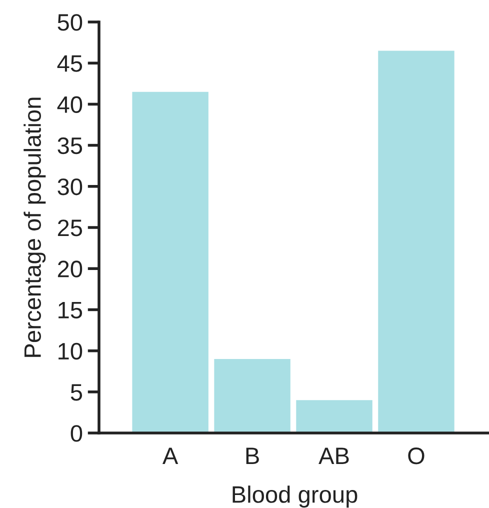 This screenshot has height=508, width=489. Describe the element at coordinates (76, 433) in the screenshot. I see `y-tick-label: 0` at that location.